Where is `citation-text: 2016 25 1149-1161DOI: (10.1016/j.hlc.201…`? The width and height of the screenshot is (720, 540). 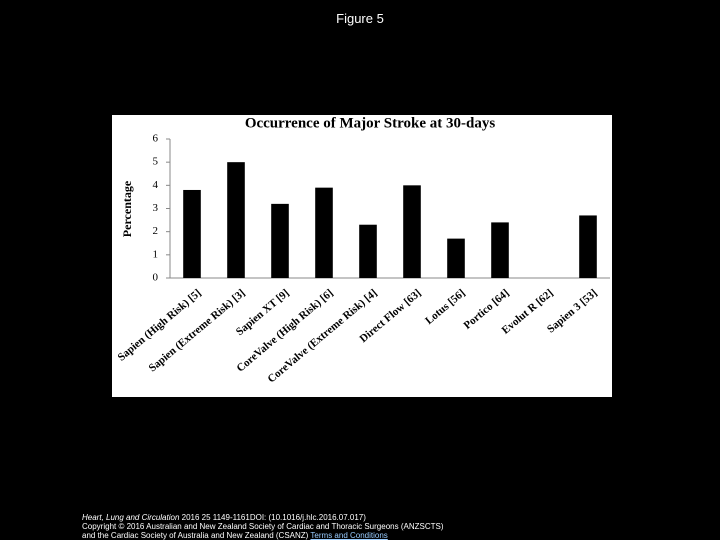 citation-text: 2016 25 1149-1161DOI: (10.1016/j.hlc.201… is located at coordinates (272, 517).